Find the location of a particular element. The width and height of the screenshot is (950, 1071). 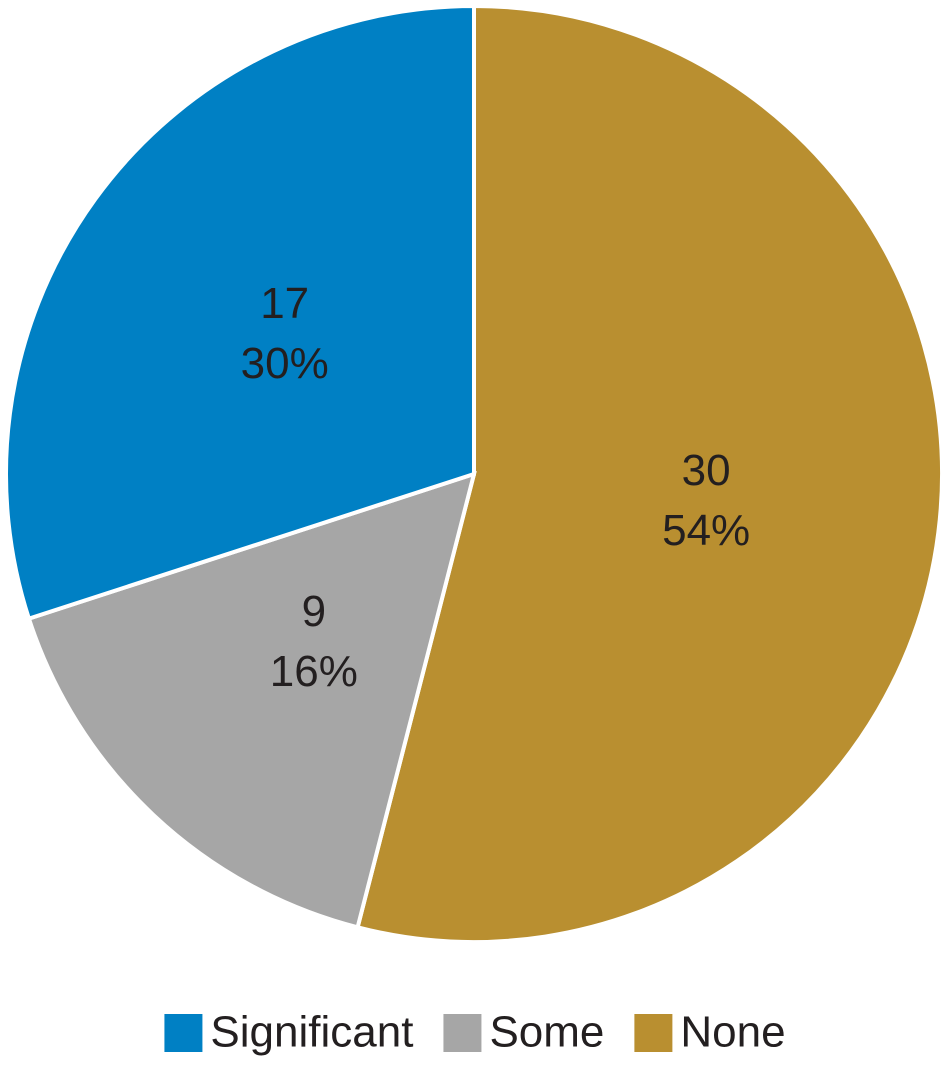

legend: Significant Some None is located at coordinates (475, 1032).